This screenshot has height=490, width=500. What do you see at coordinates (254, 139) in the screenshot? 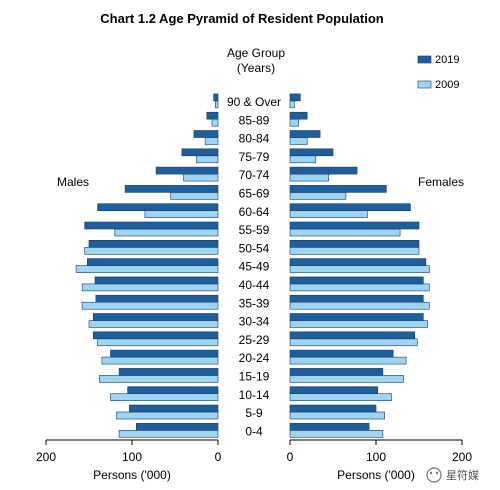
I see `age-label-80-84: 80-84` at bounding box center [254, 139].